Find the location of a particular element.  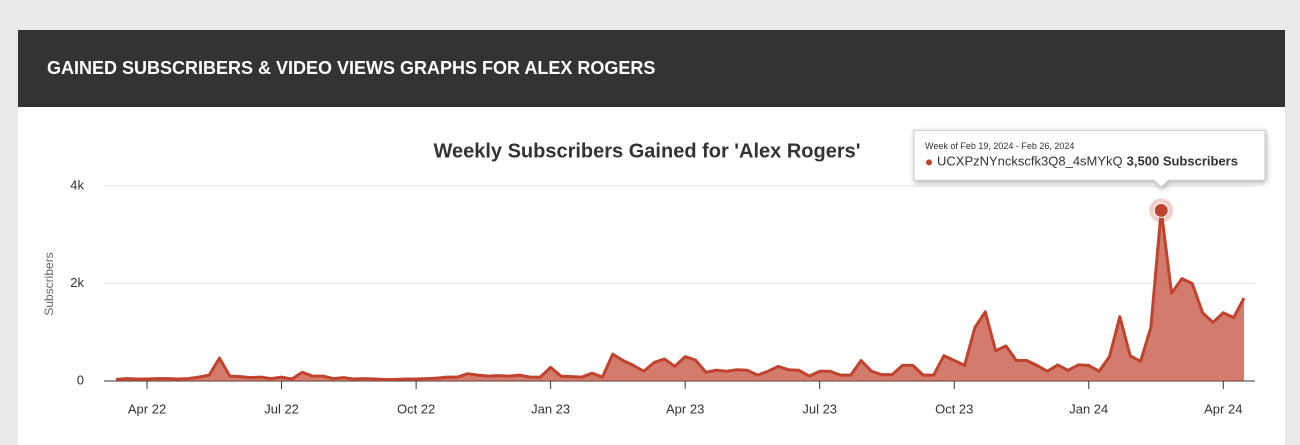

y-tick-label: 4k is located at coordinates (77, 184).